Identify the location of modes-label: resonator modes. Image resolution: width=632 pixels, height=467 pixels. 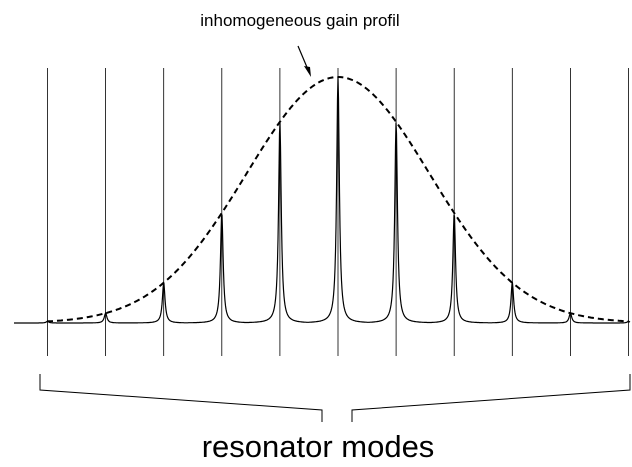
(318, 446).